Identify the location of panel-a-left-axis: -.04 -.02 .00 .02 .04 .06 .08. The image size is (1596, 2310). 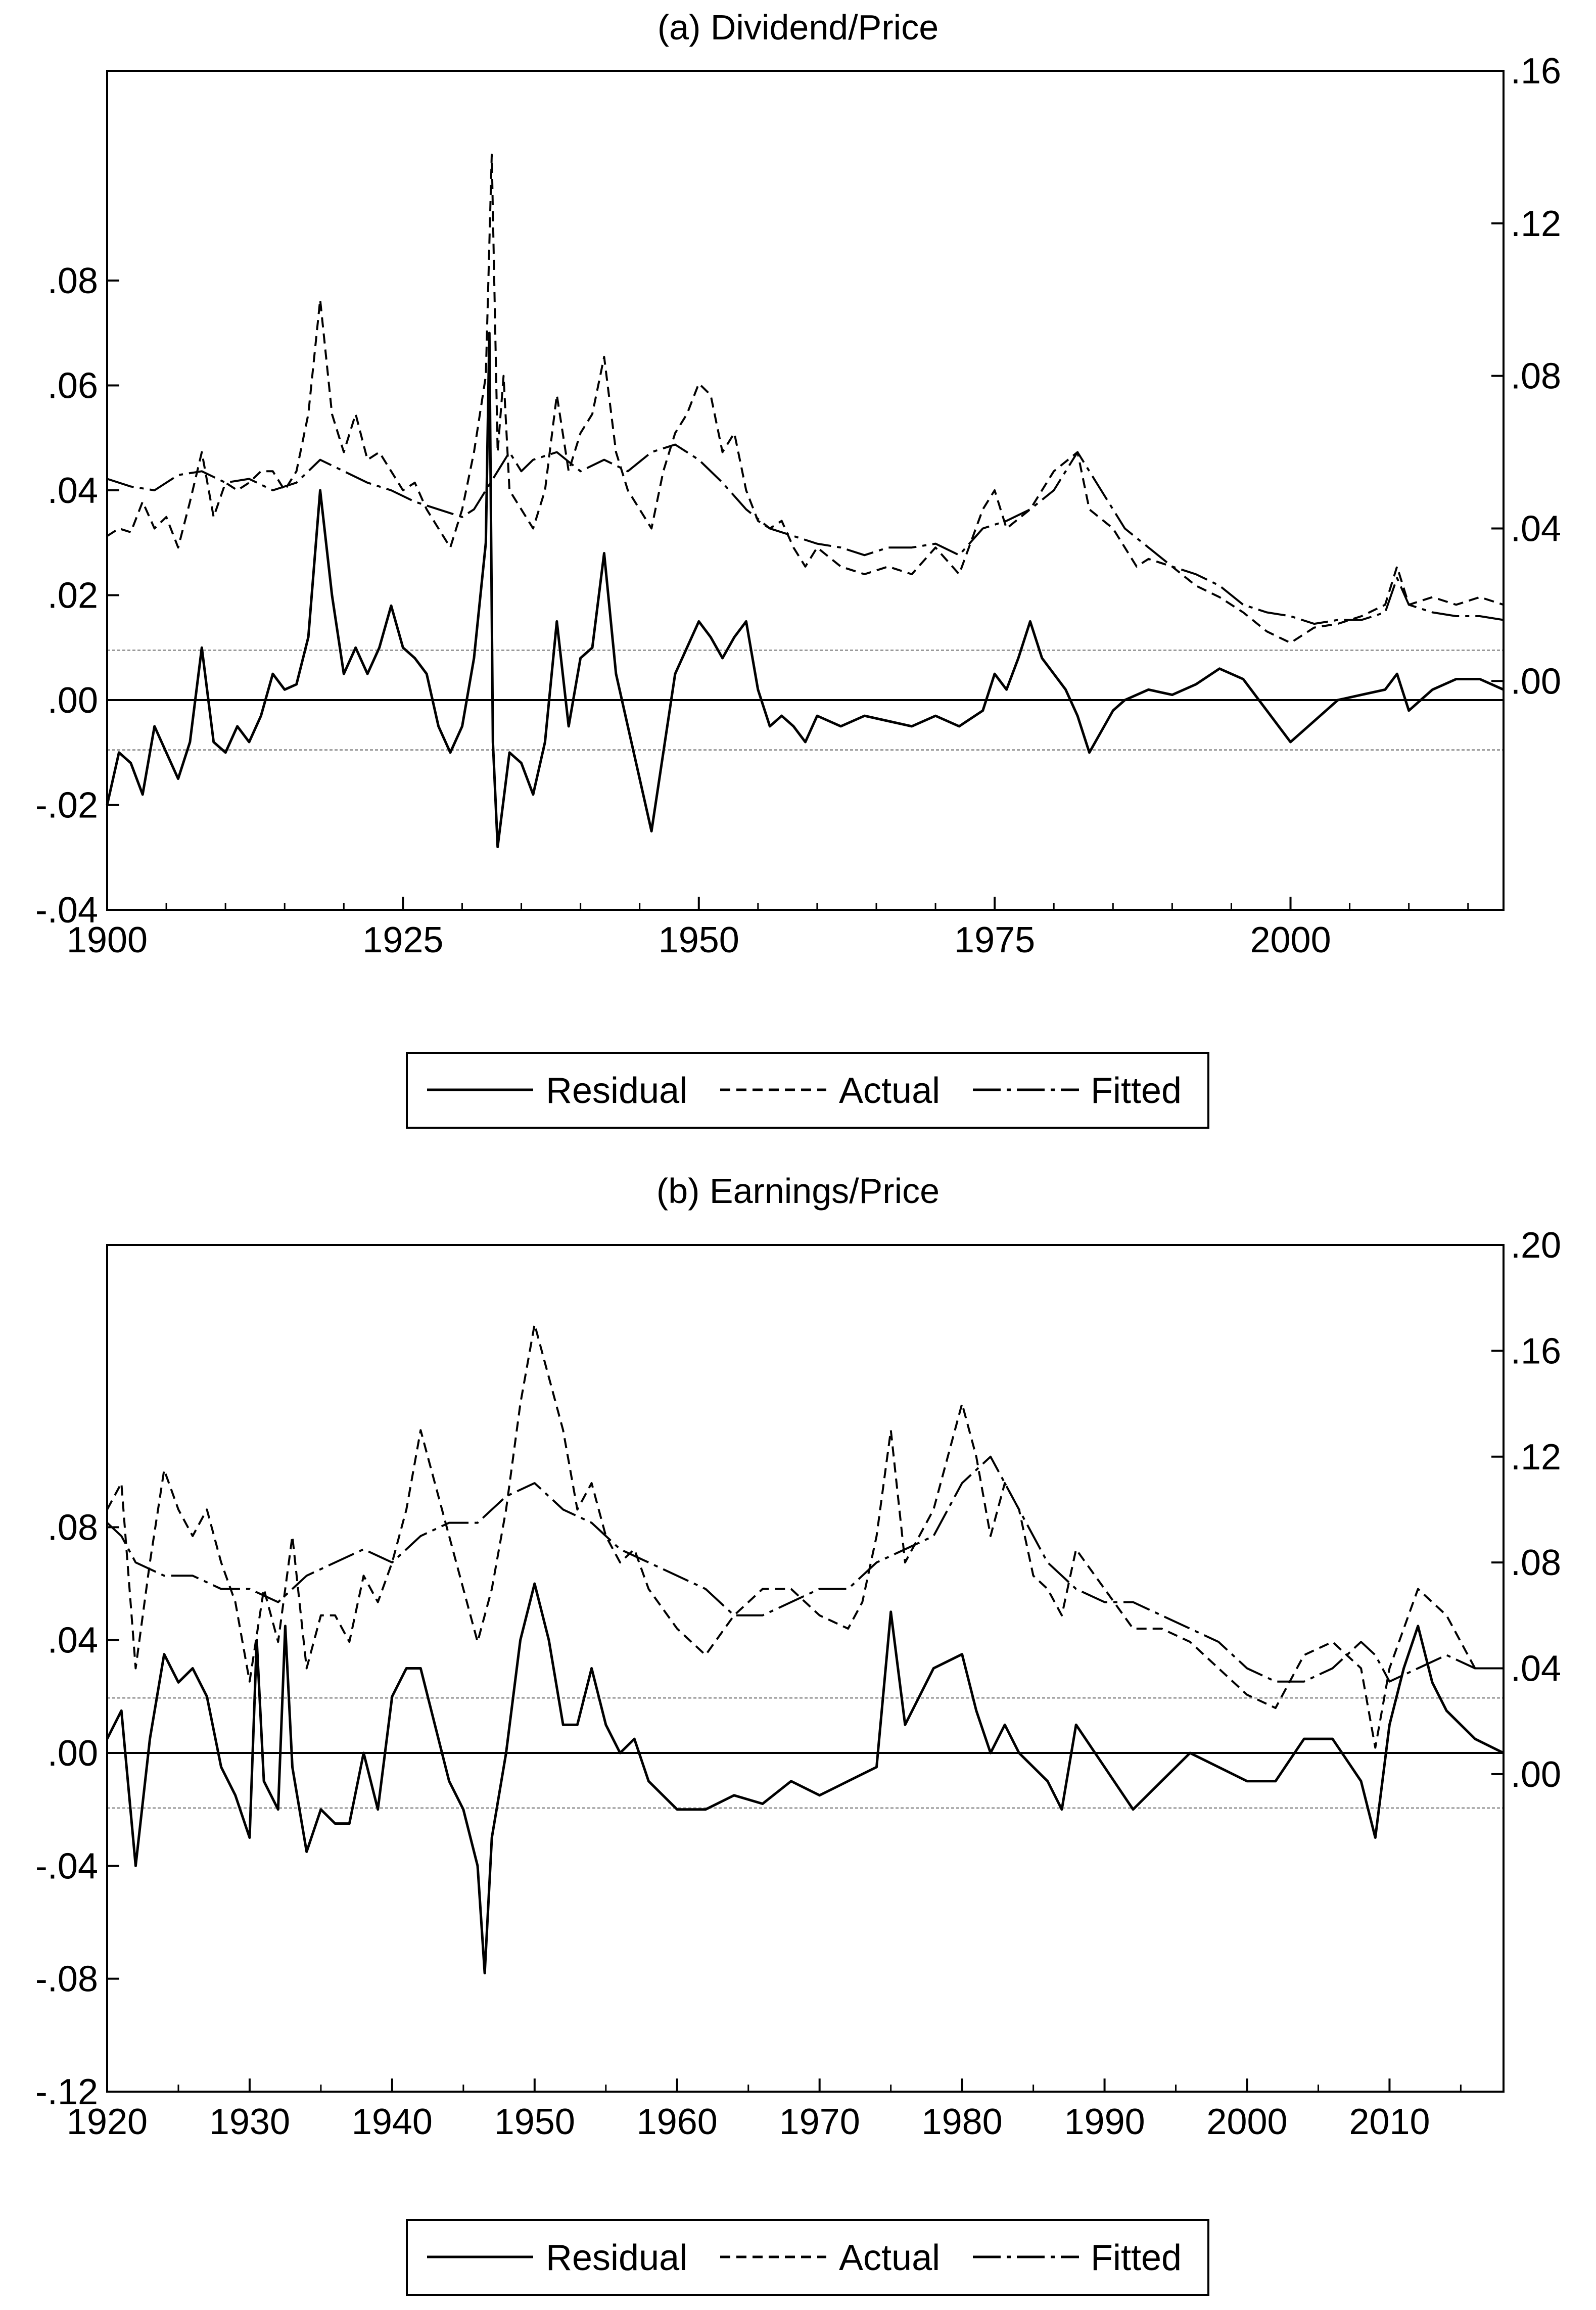
(77, 596).